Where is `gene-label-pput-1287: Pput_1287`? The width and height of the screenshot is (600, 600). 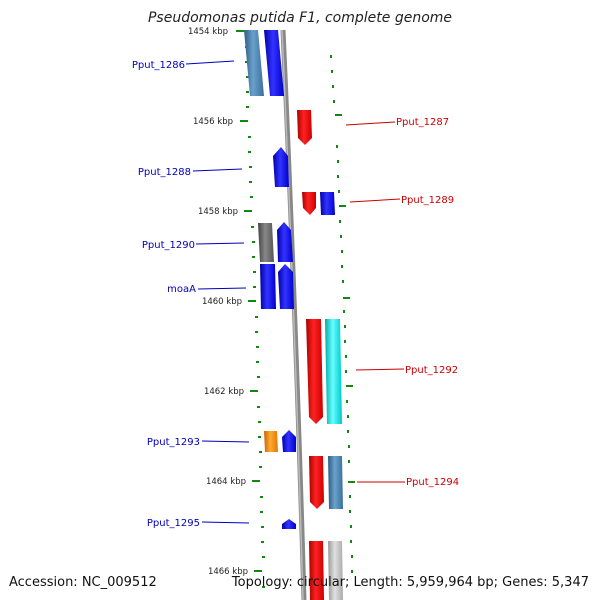
gene-label-pput-1287: Pput_1287 is located at coordinates (422, 122).